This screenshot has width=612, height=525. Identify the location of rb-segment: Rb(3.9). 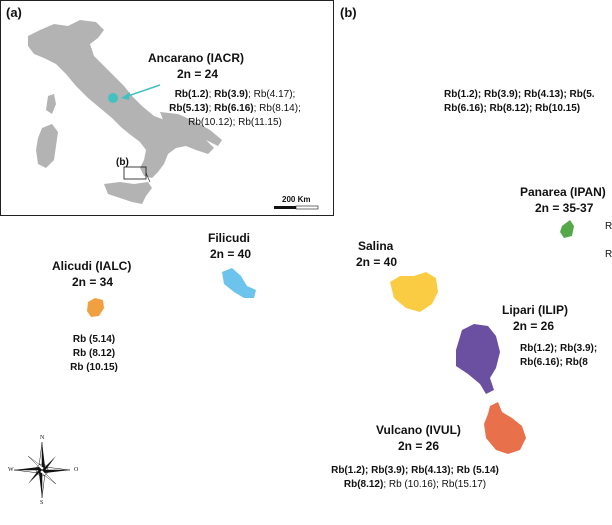
(231, 94).